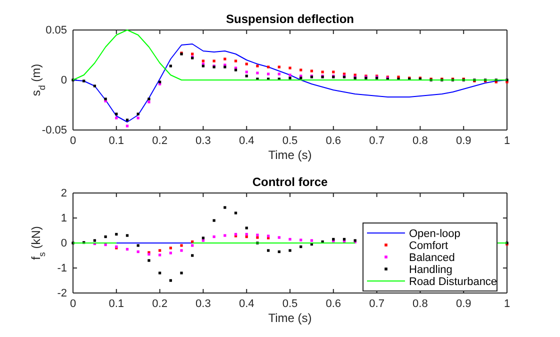  What do you see at coordinates (453, 282) in the screenshot?
I see `legend-label: Road Disturbance` at bounding box center [453, 282].